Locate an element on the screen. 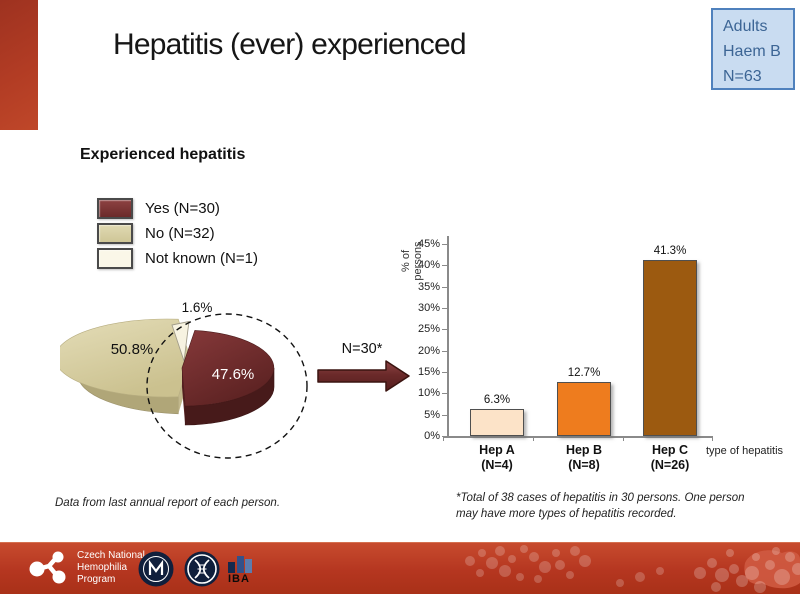 The width and height of the screenshot is (800, 600). iba-logo: IBA is located at coordinates (244, 570).